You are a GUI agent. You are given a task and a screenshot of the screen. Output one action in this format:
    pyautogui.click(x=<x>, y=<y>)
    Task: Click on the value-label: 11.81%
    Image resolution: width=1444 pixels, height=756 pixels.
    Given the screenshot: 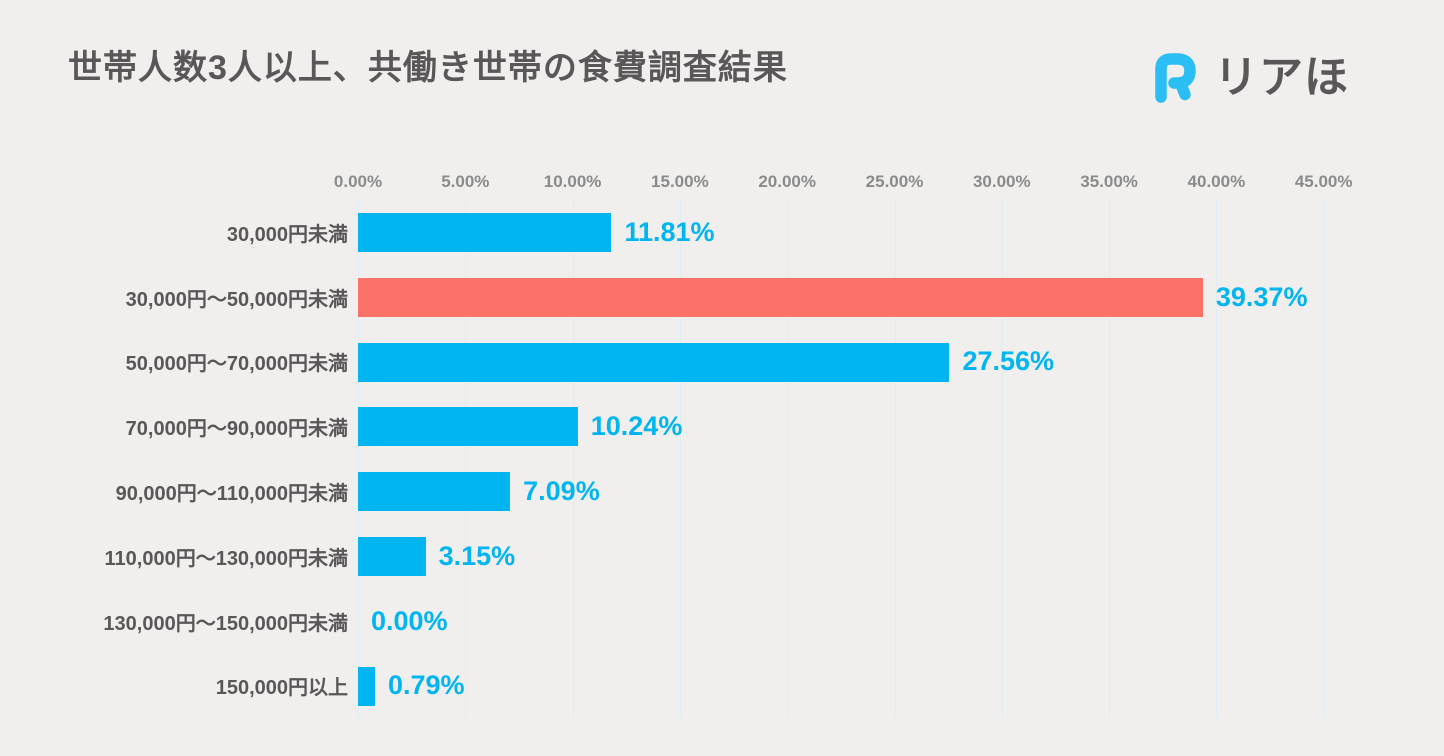 What is the action you would take?
    pyautogui.click(x=669, y=231)
    